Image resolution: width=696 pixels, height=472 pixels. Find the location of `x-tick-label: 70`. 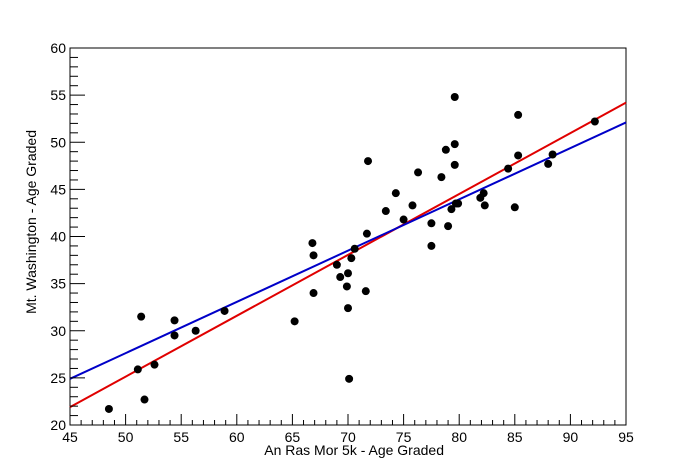

x-tick-label: 70 is located at coordinates (348, 437).